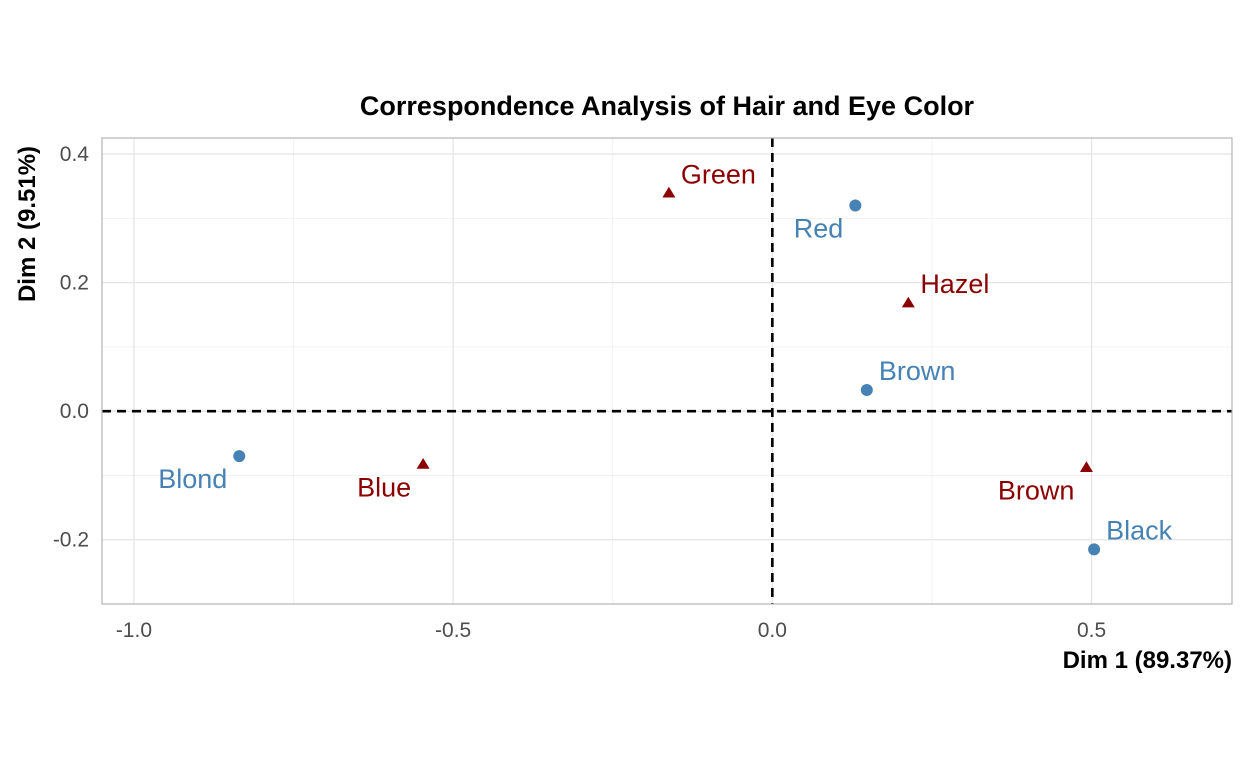 The width and height of the screenshot is (1248, 768). What do you see at coordinates (384, 488) in the screenshot?
I see `point-label: Blue` at bounding box center [384, 488].